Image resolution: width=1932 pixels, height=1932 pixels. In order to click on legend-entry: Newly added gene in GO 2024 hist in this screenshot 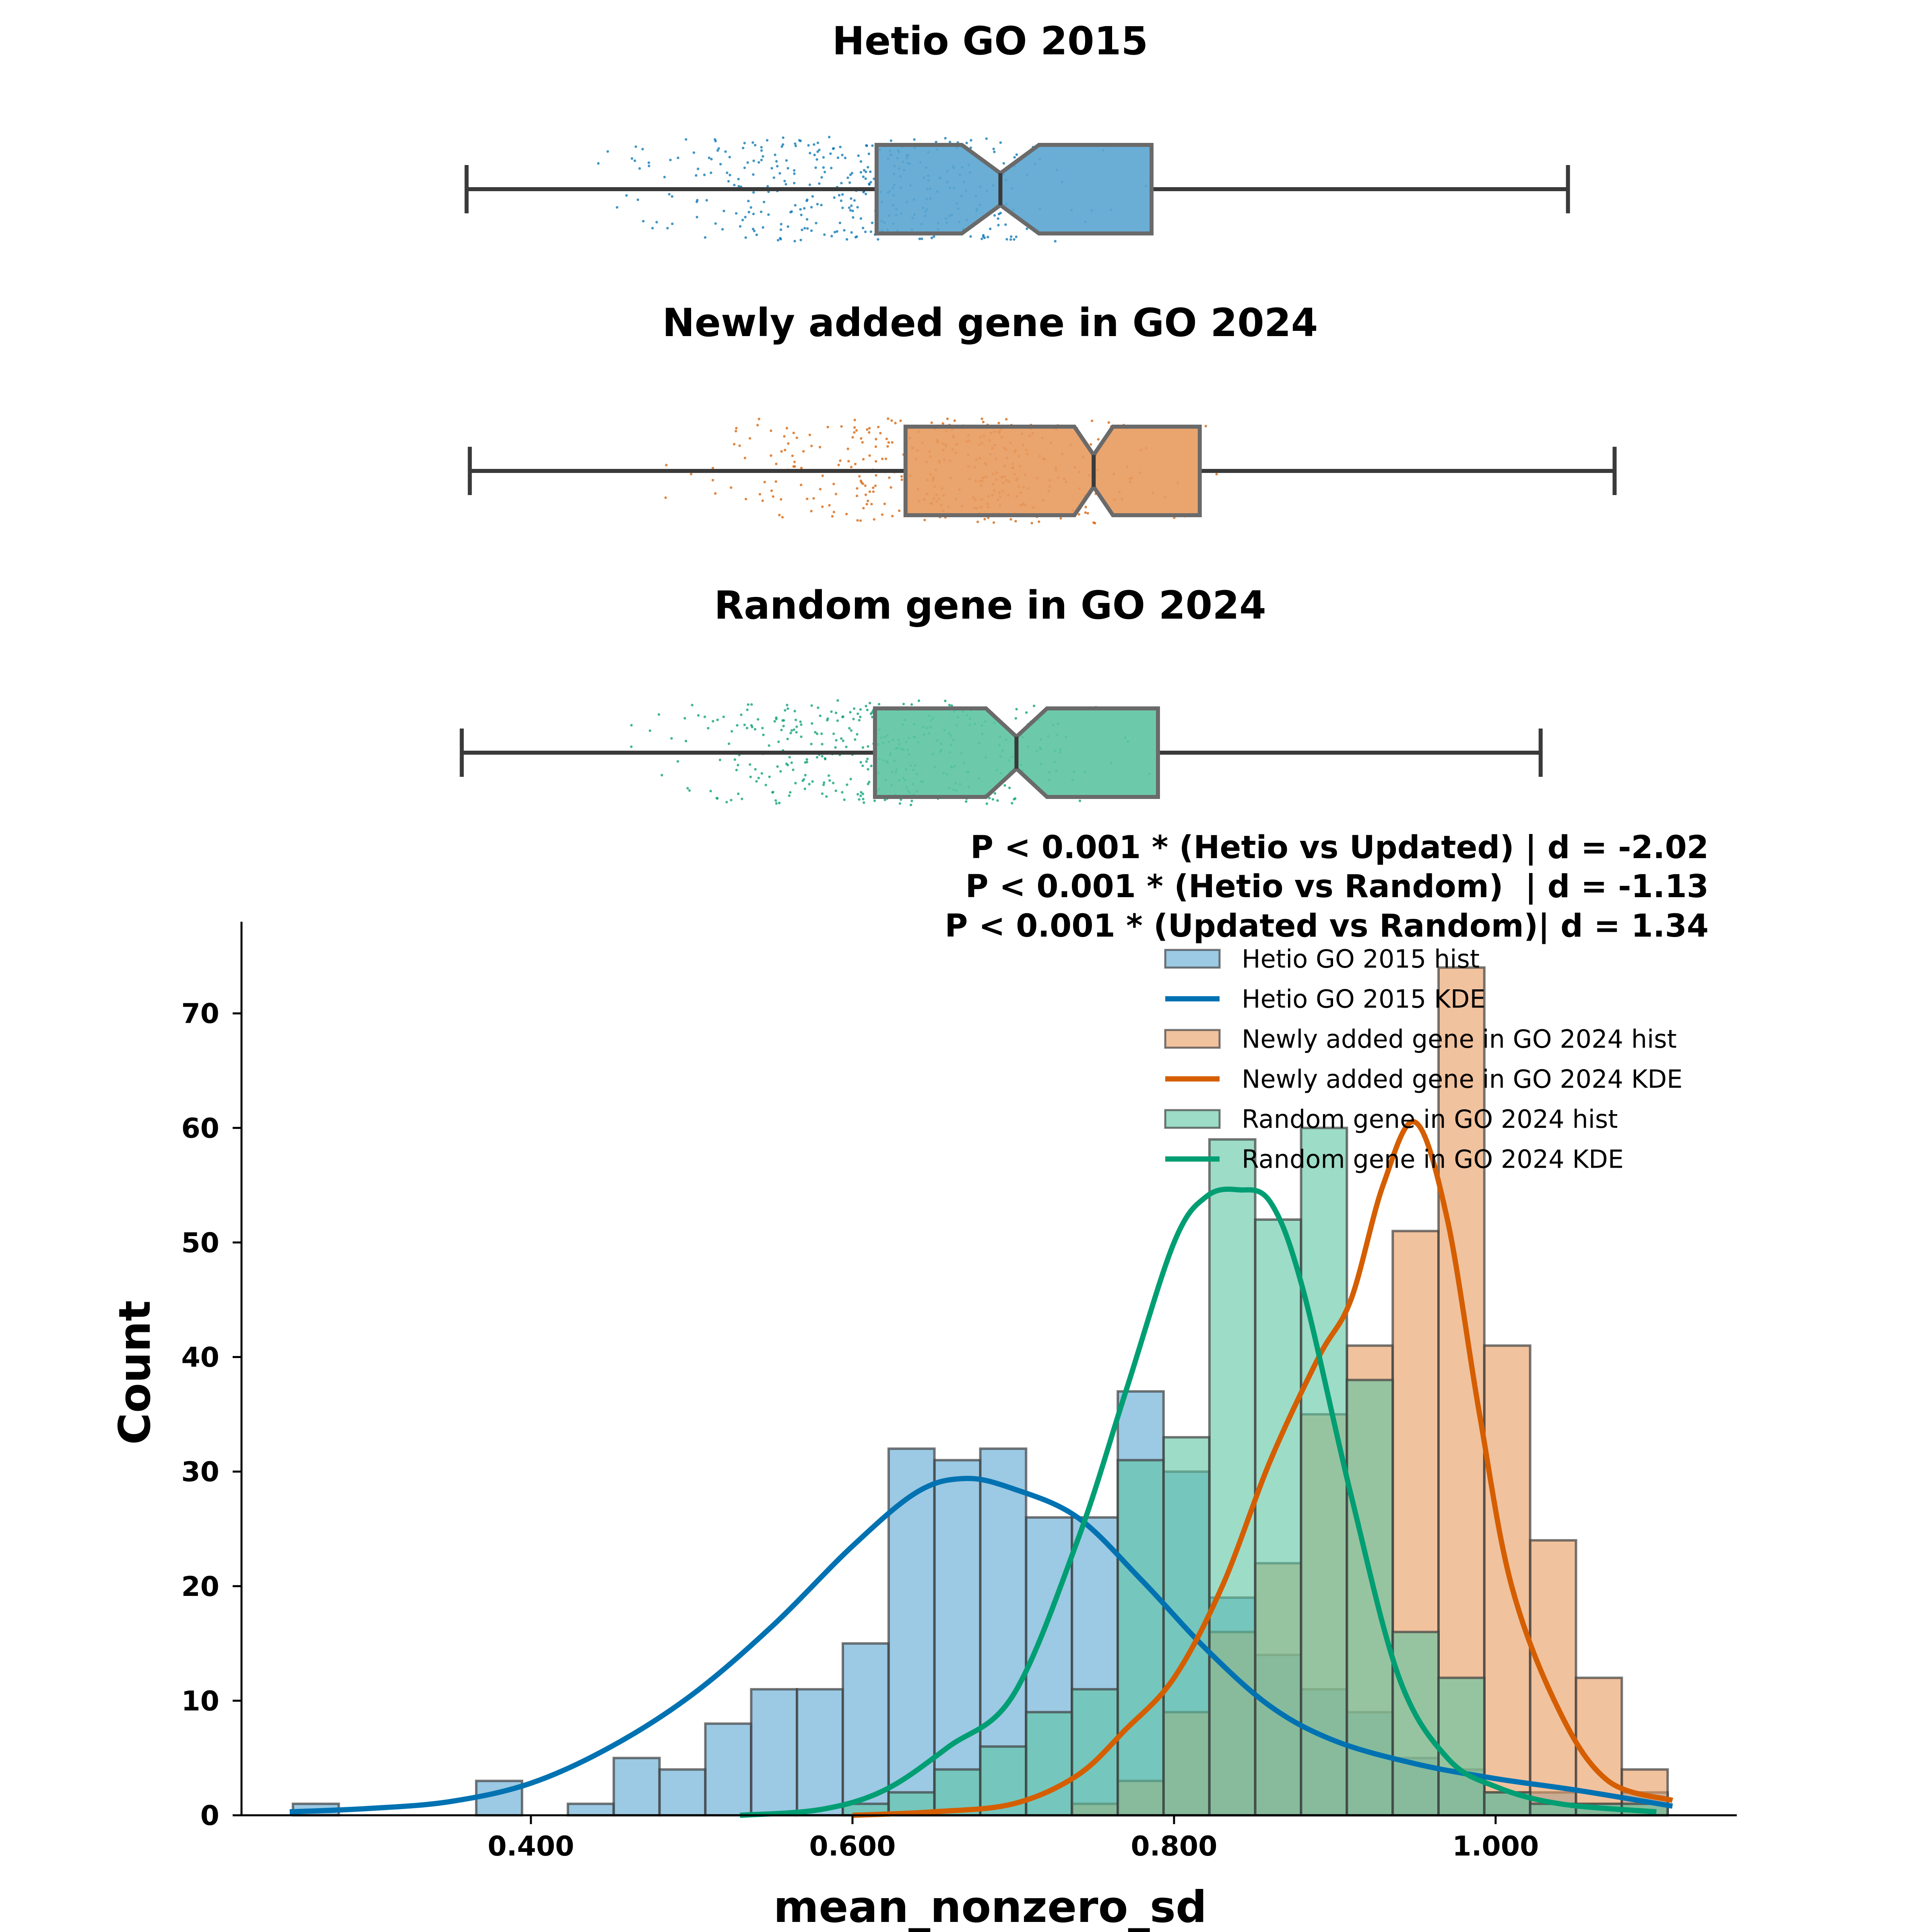, I will do `click(1420, 1039)`.